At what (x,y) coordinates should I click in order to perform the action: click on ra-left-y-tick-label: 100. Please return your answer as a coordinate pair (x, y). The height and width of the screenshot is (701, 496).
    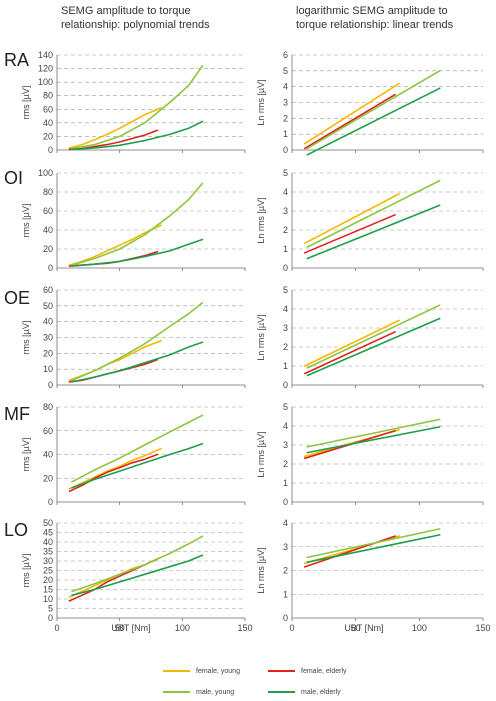
    Looking at the image, I should click on (45, 82).